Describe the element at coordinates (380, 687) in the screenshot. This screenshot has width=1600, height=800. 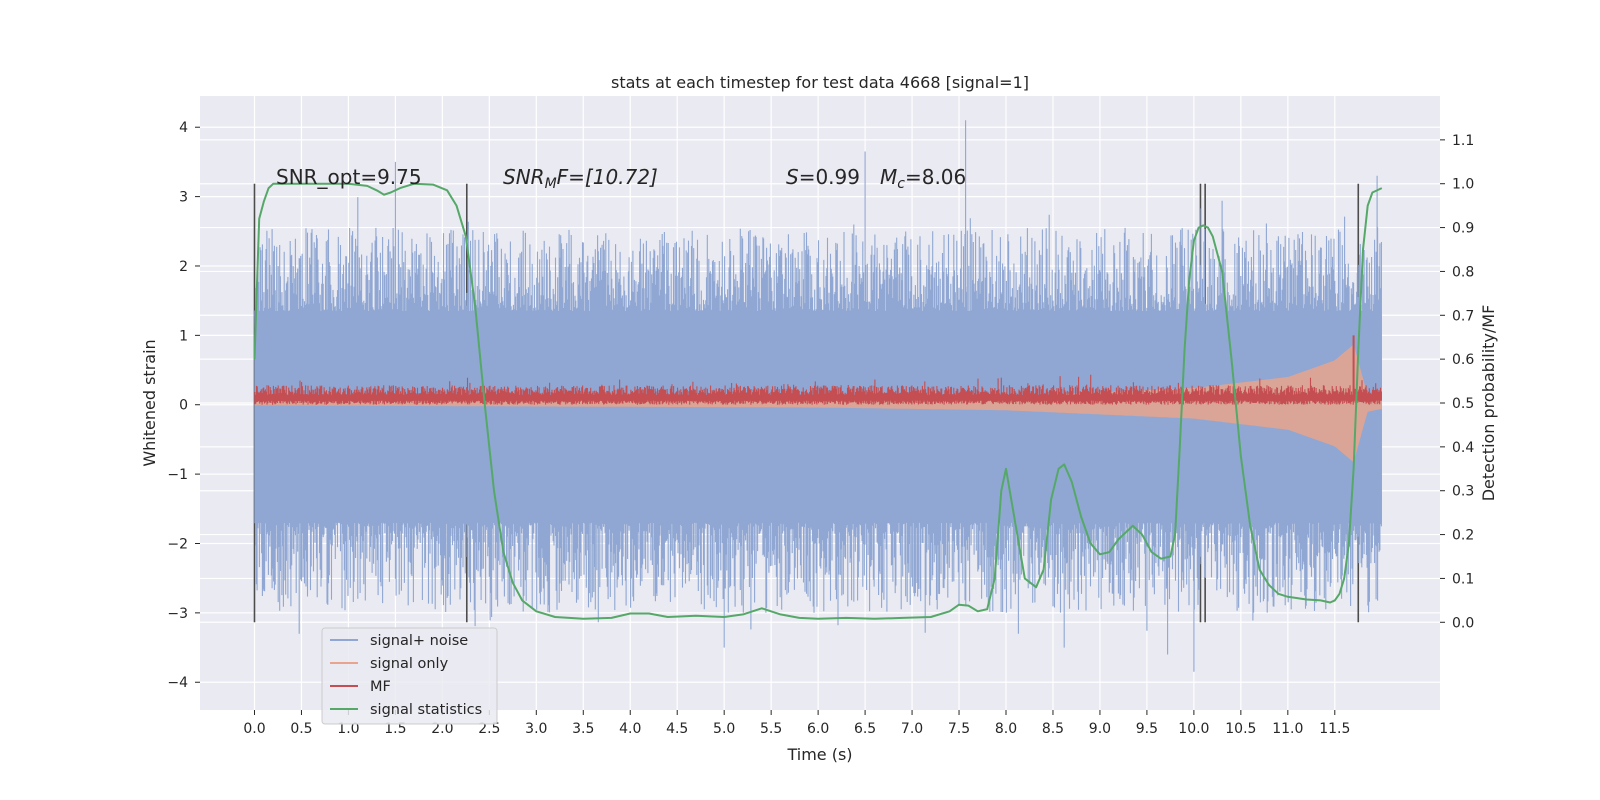
I see `legend-label-mf: MF` at that location.